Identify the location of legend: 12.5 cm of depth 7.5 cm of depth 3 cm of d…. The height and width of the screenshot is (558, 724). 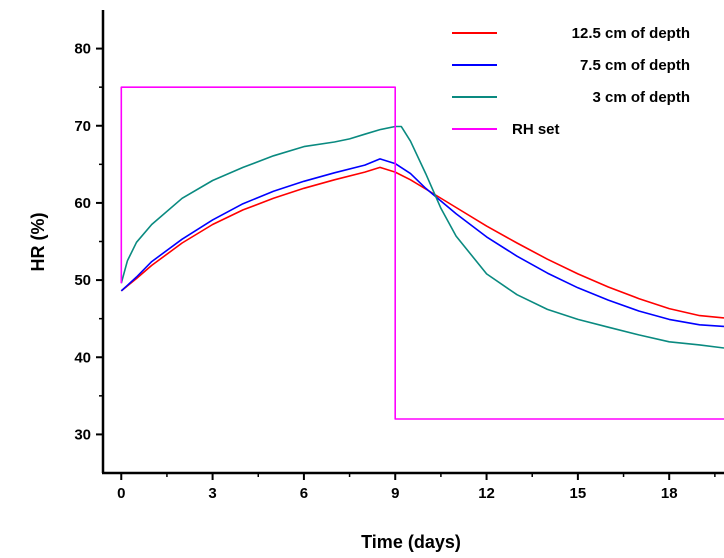
(571, 81).